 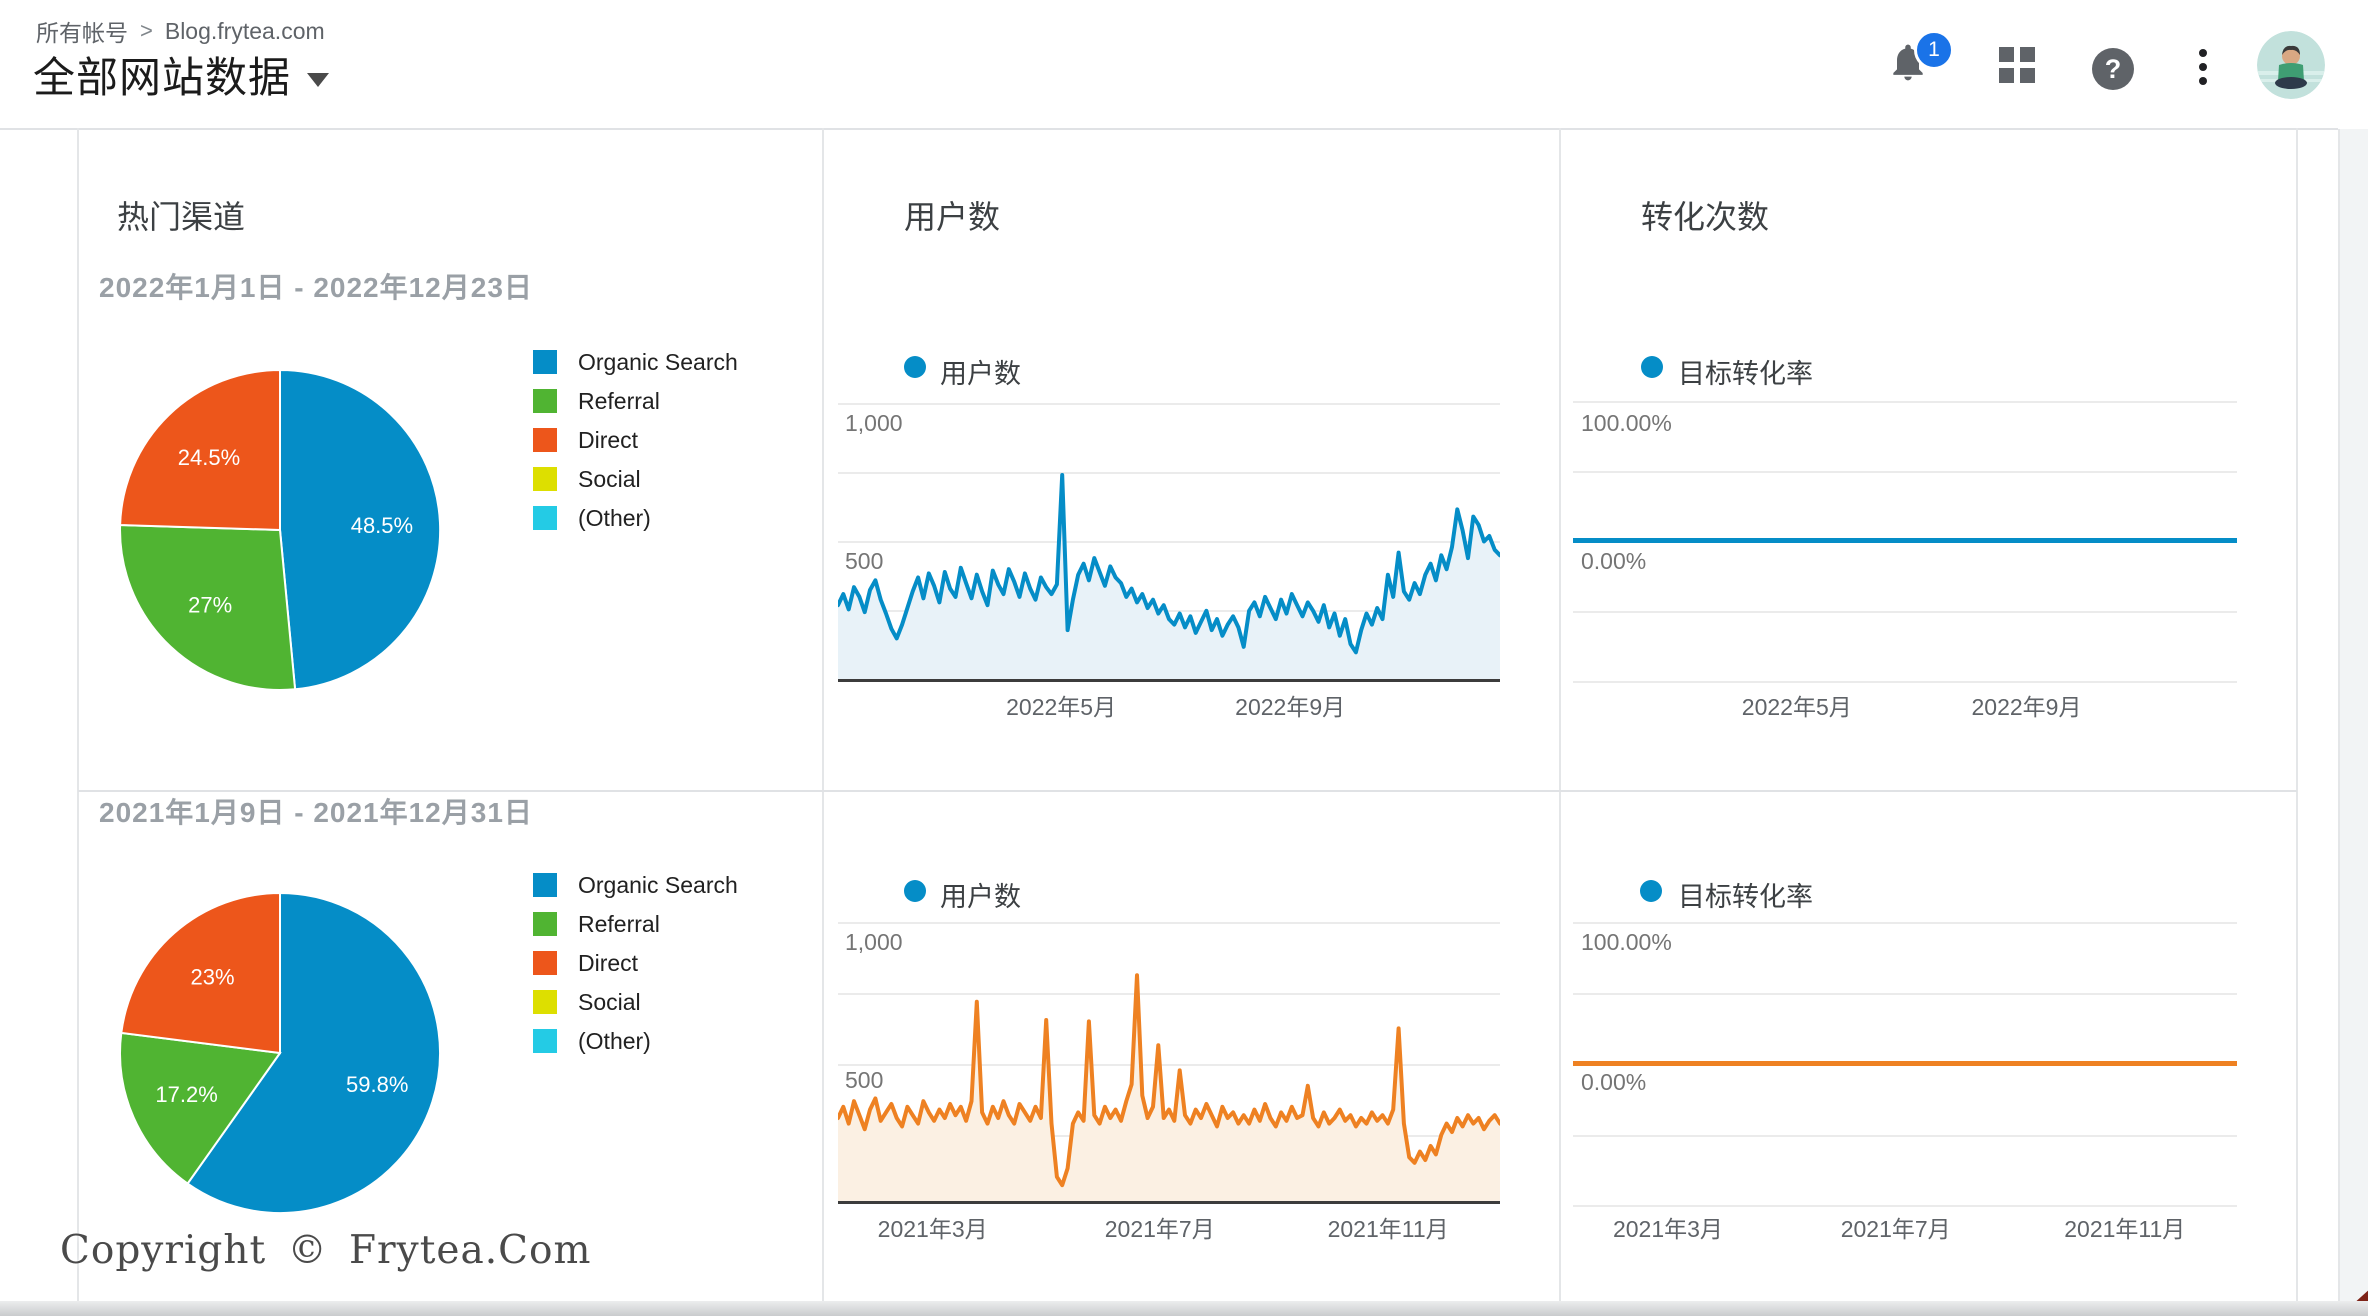 I want to click on pie-percentage-label: 24.5%, so click(x=209, y=457).